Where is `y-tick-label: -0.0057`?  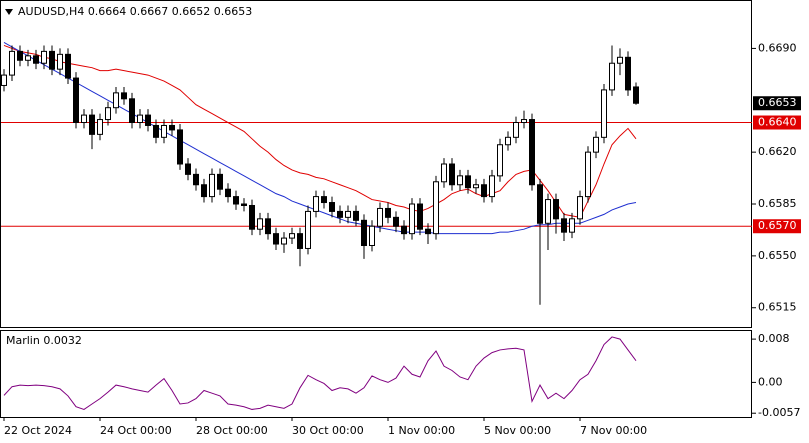
y-tick-label: -0.0057 is located at coordinates (779, 412).